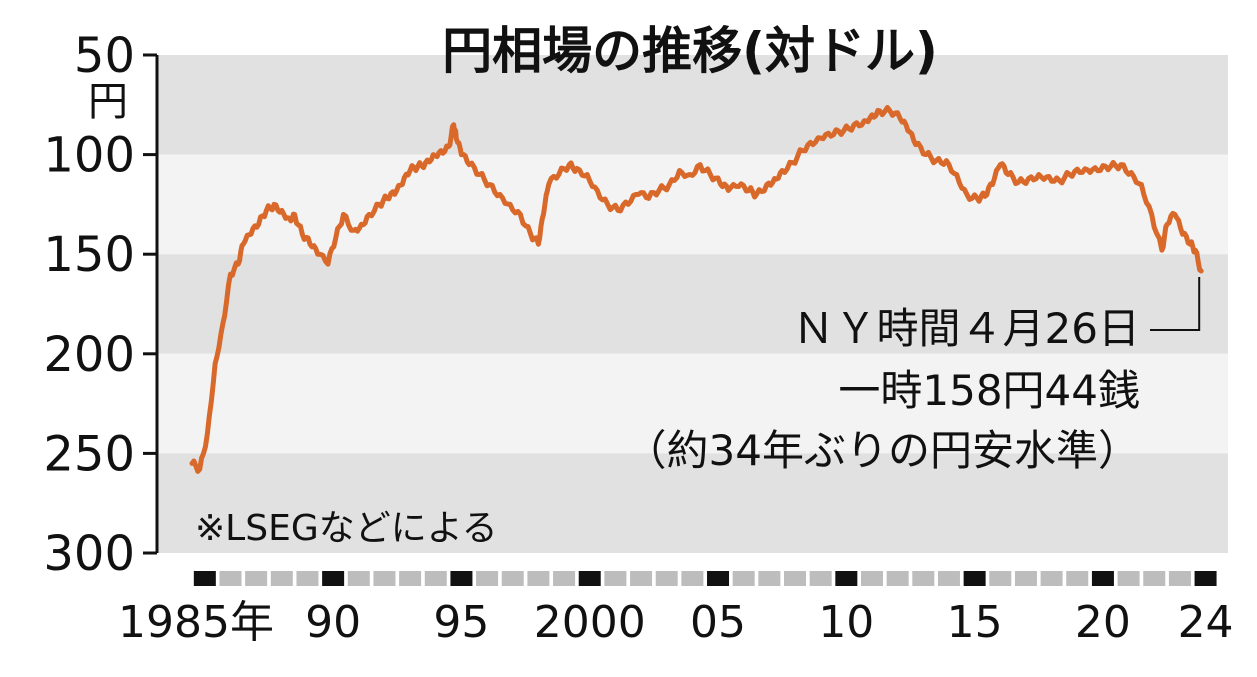  I want to click on x-tick-label: 20, so click(1103, 622).